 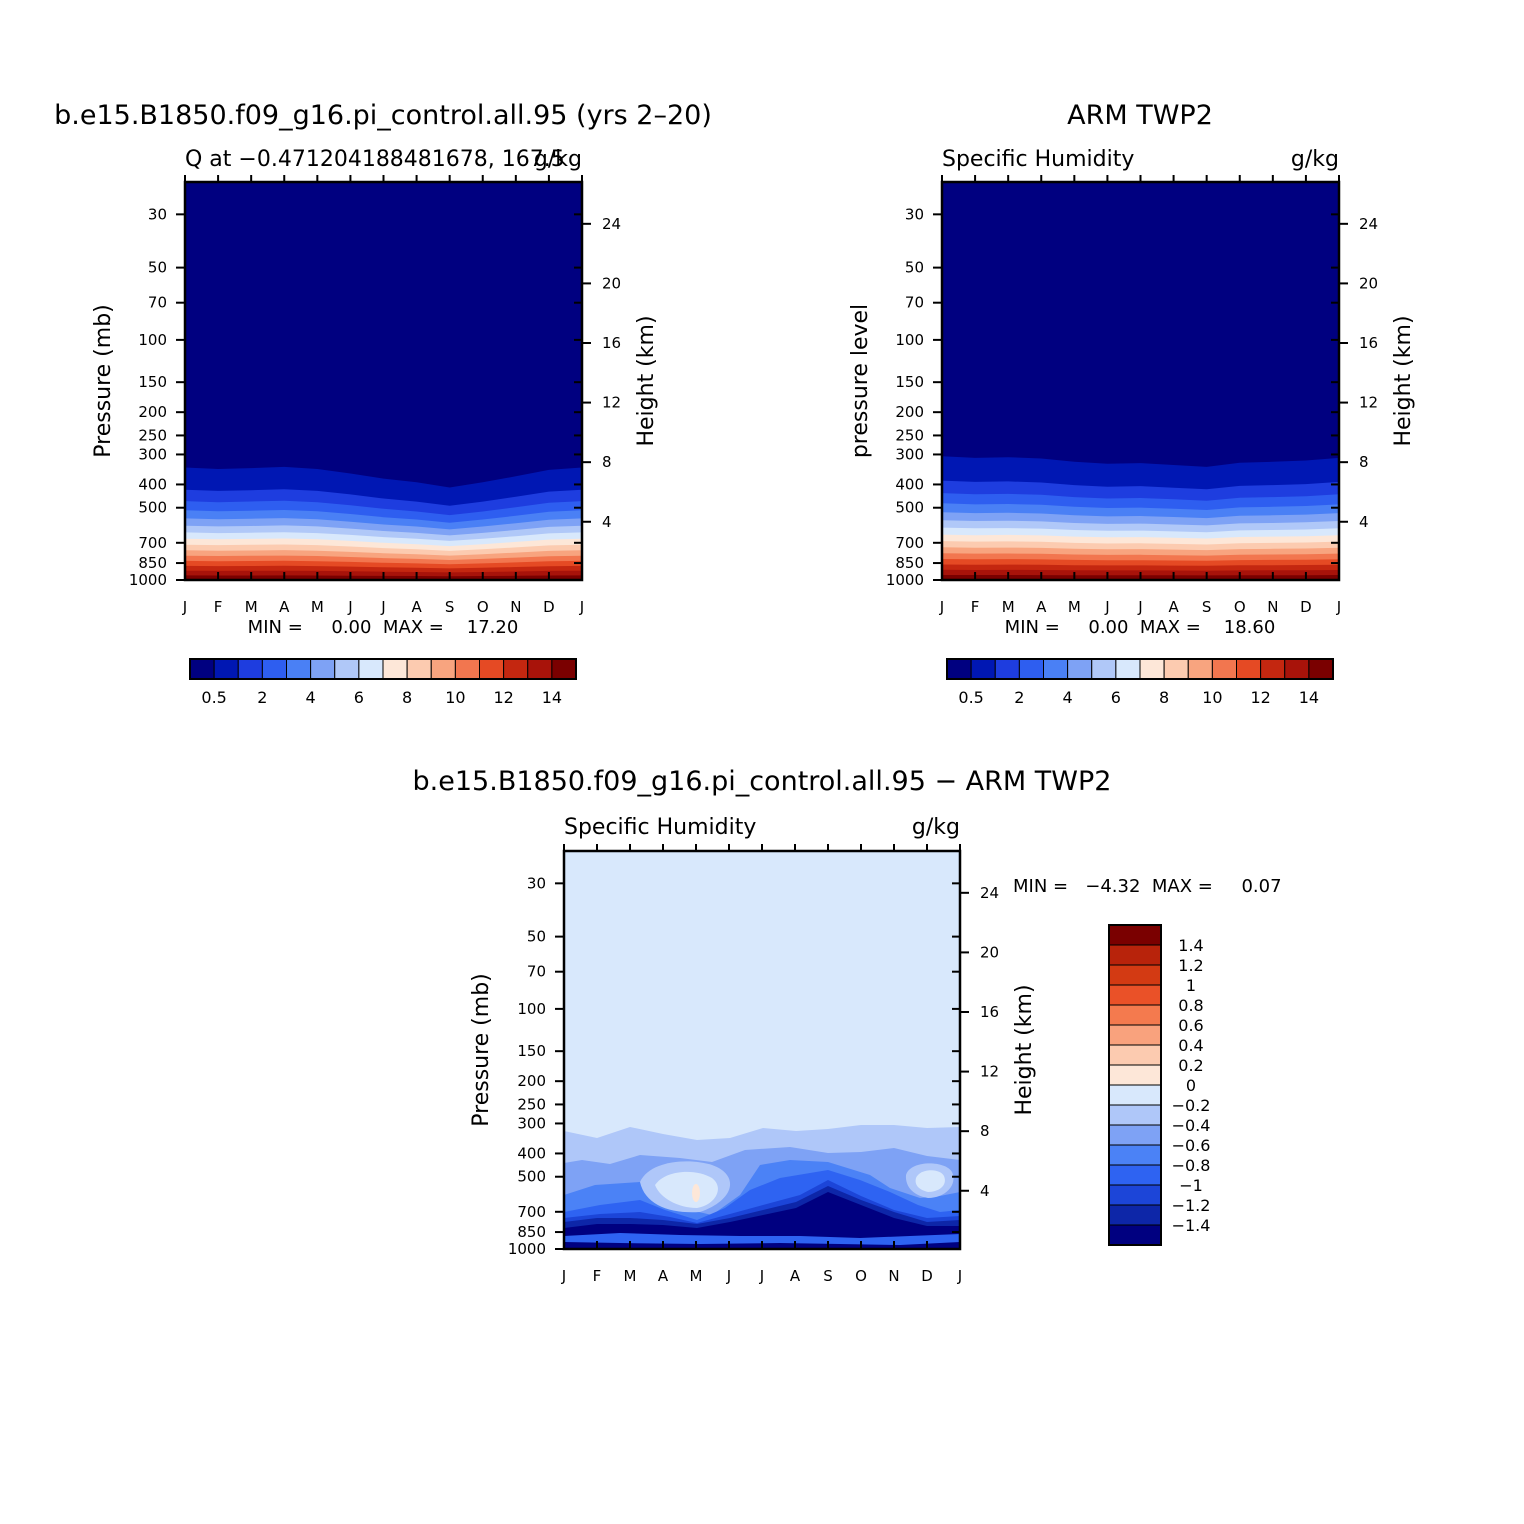 What do you see at coordinates (914, 268) in the screenshot?
I see `pressure-tick-label: 50` at bounding box center [914, 268].